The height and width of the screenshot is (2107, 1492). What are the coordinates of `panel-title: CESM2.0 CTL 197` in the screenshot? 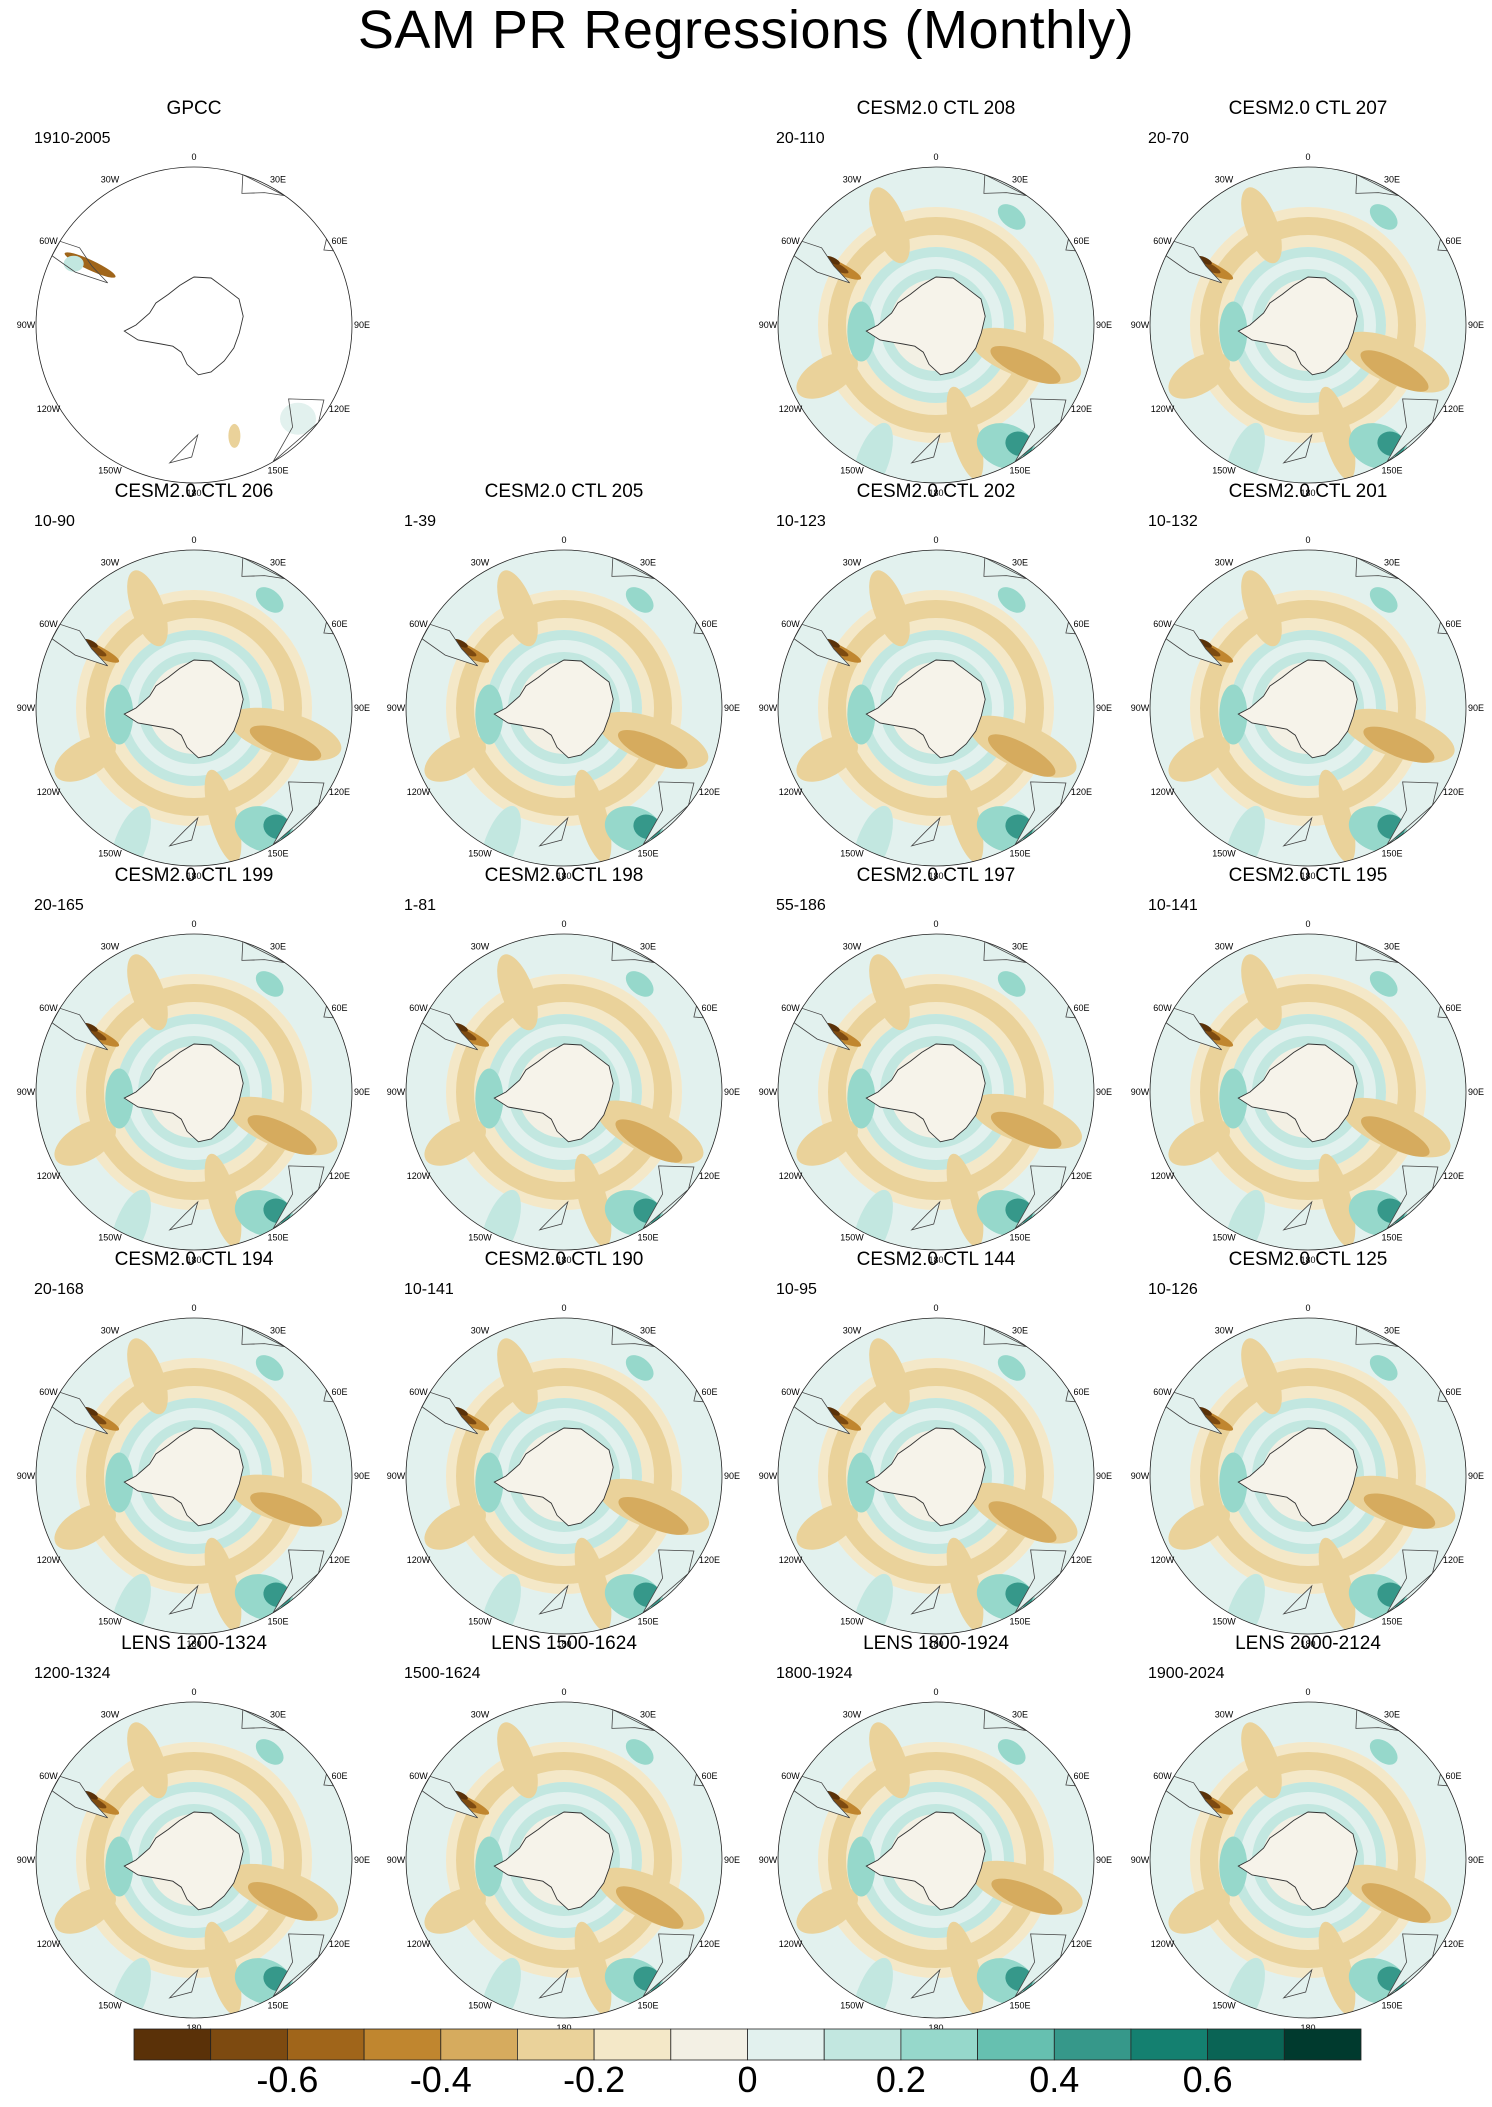 It's located at (936, 875).